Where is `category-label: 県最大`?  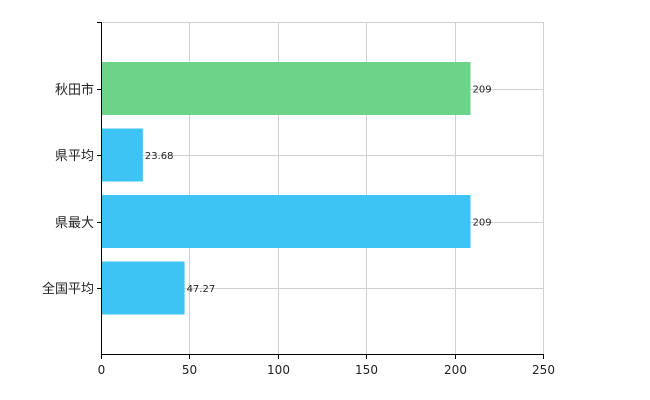 category-label: 県最大 is located at coordinates (74, 223).